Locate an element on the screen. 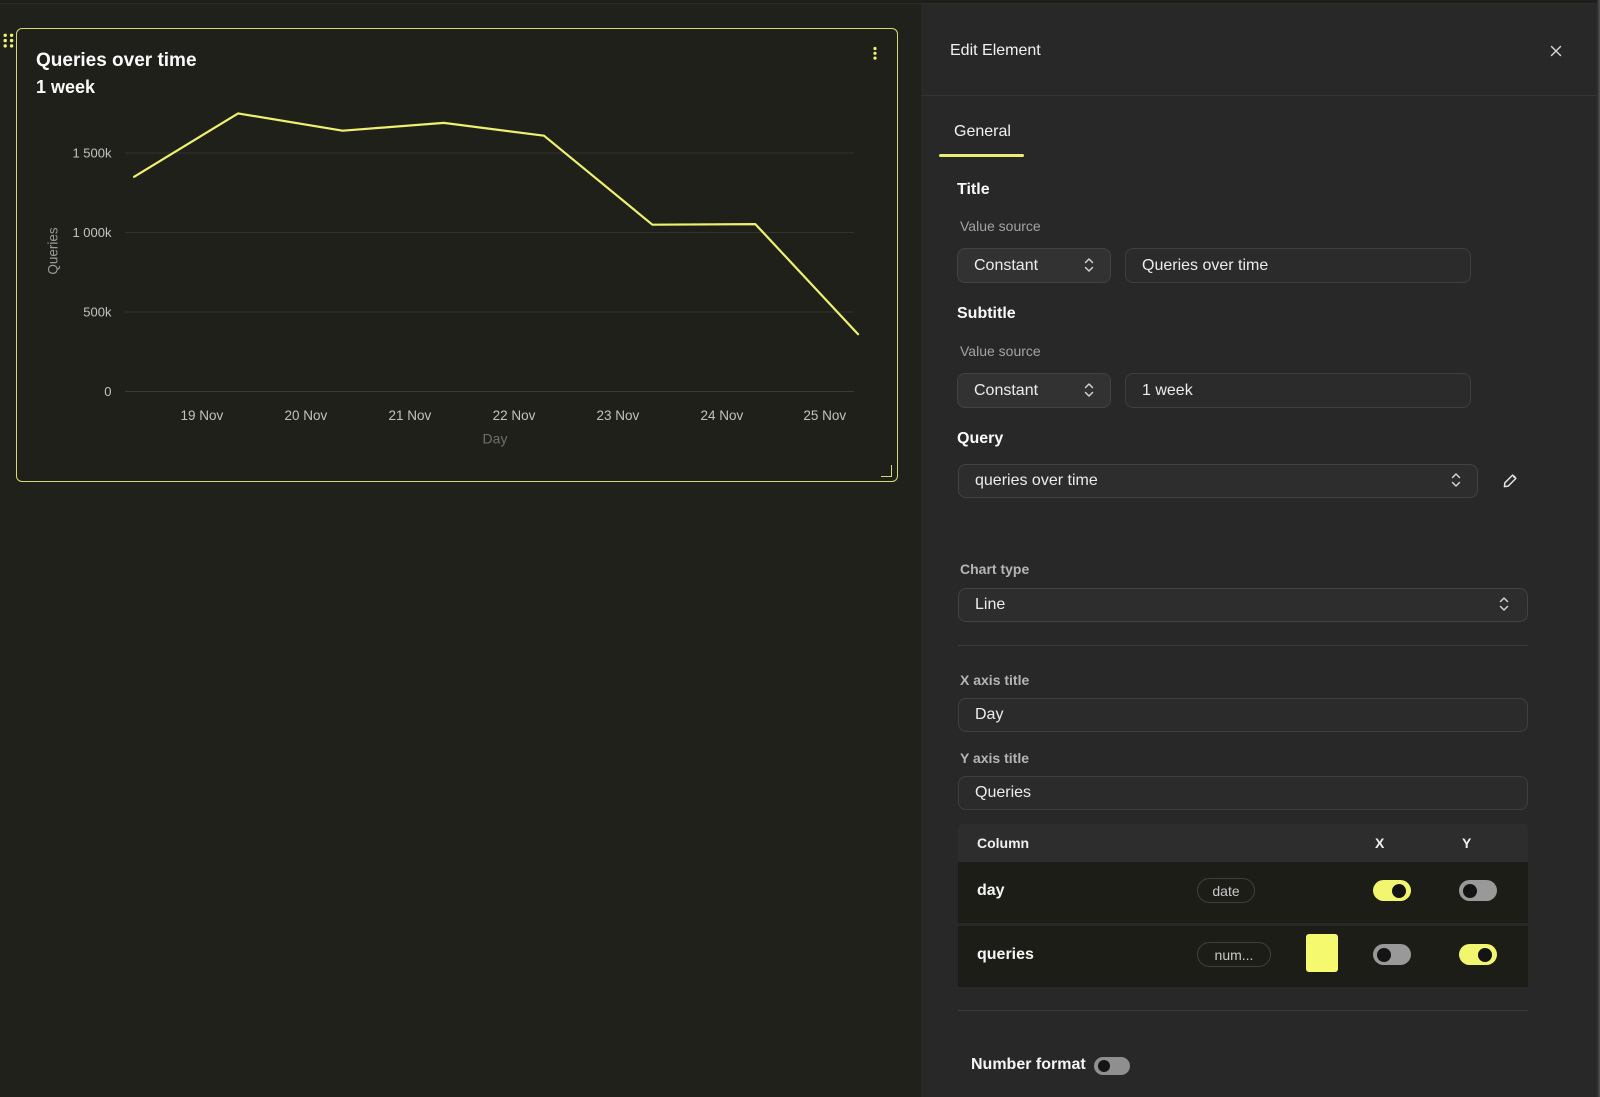 Image resolution: width=1600 pixels, height=1097 pixels. svg-text: 25 Nov is located at coordinates (824, 415).